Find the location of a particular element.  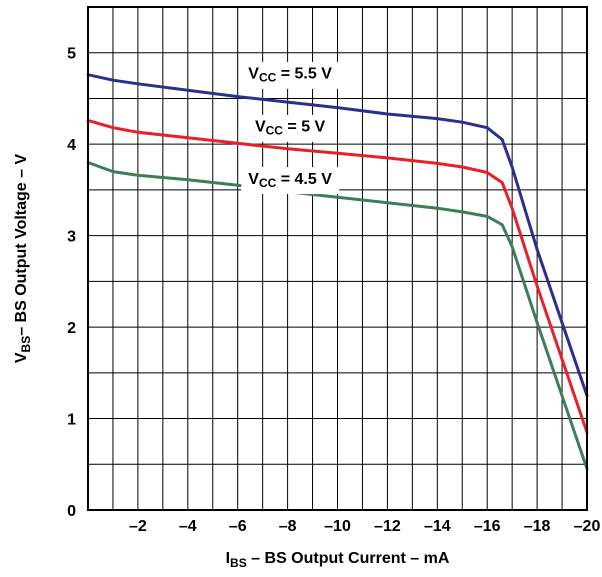

x-tick-label: –10 is located at coordinates (337, 526).